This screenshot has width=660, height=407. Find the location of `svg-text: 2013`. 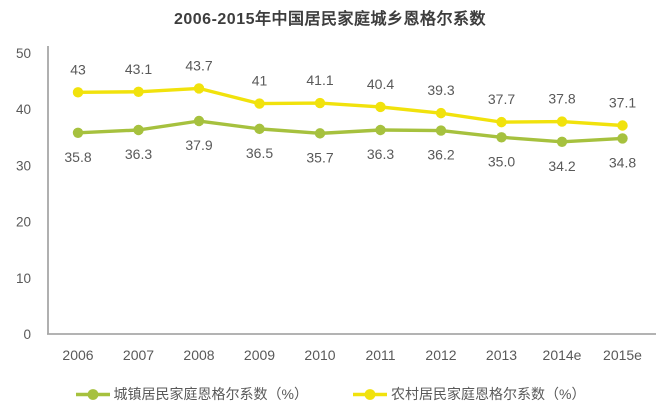

svg-text: 2013 is located at coordinates (501, 355).